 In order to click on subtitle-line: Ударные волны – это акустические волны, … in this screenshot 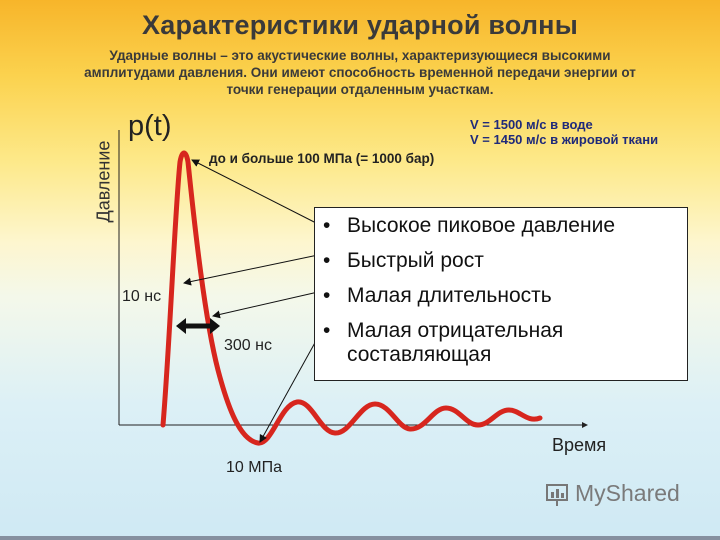, I will do `click(360, 55)`.